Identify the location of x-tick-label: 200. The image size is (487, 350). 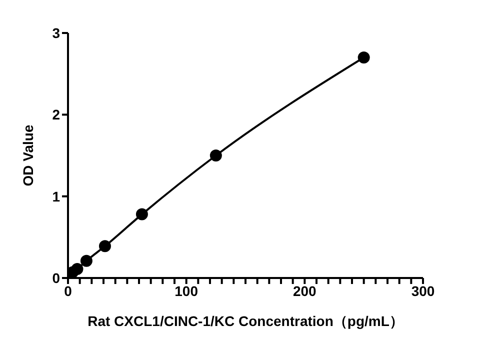
(304, 290).